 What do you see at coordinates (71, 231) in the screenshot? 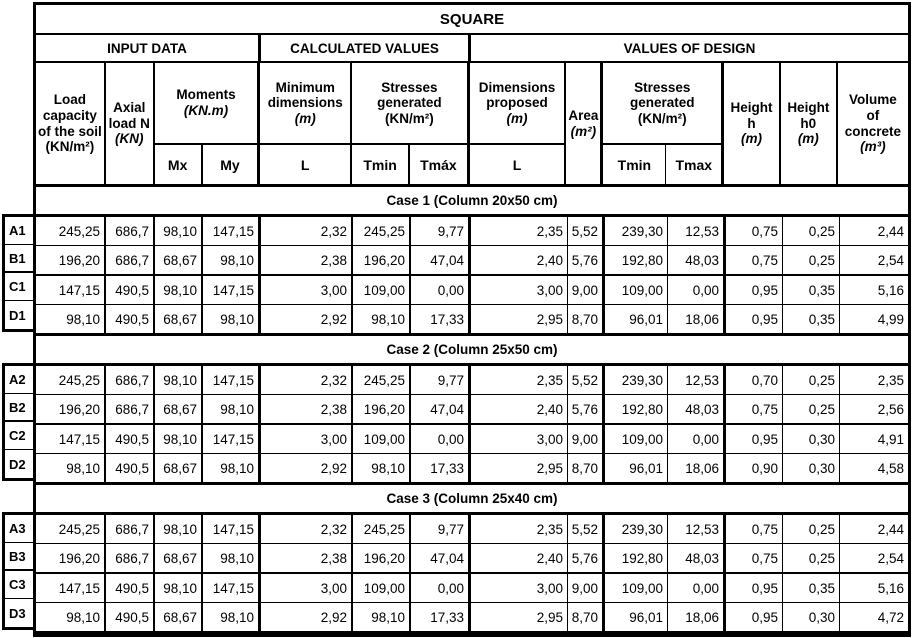
I see `cell-load-capacity: 245,25` at bounding box center [71, 231].